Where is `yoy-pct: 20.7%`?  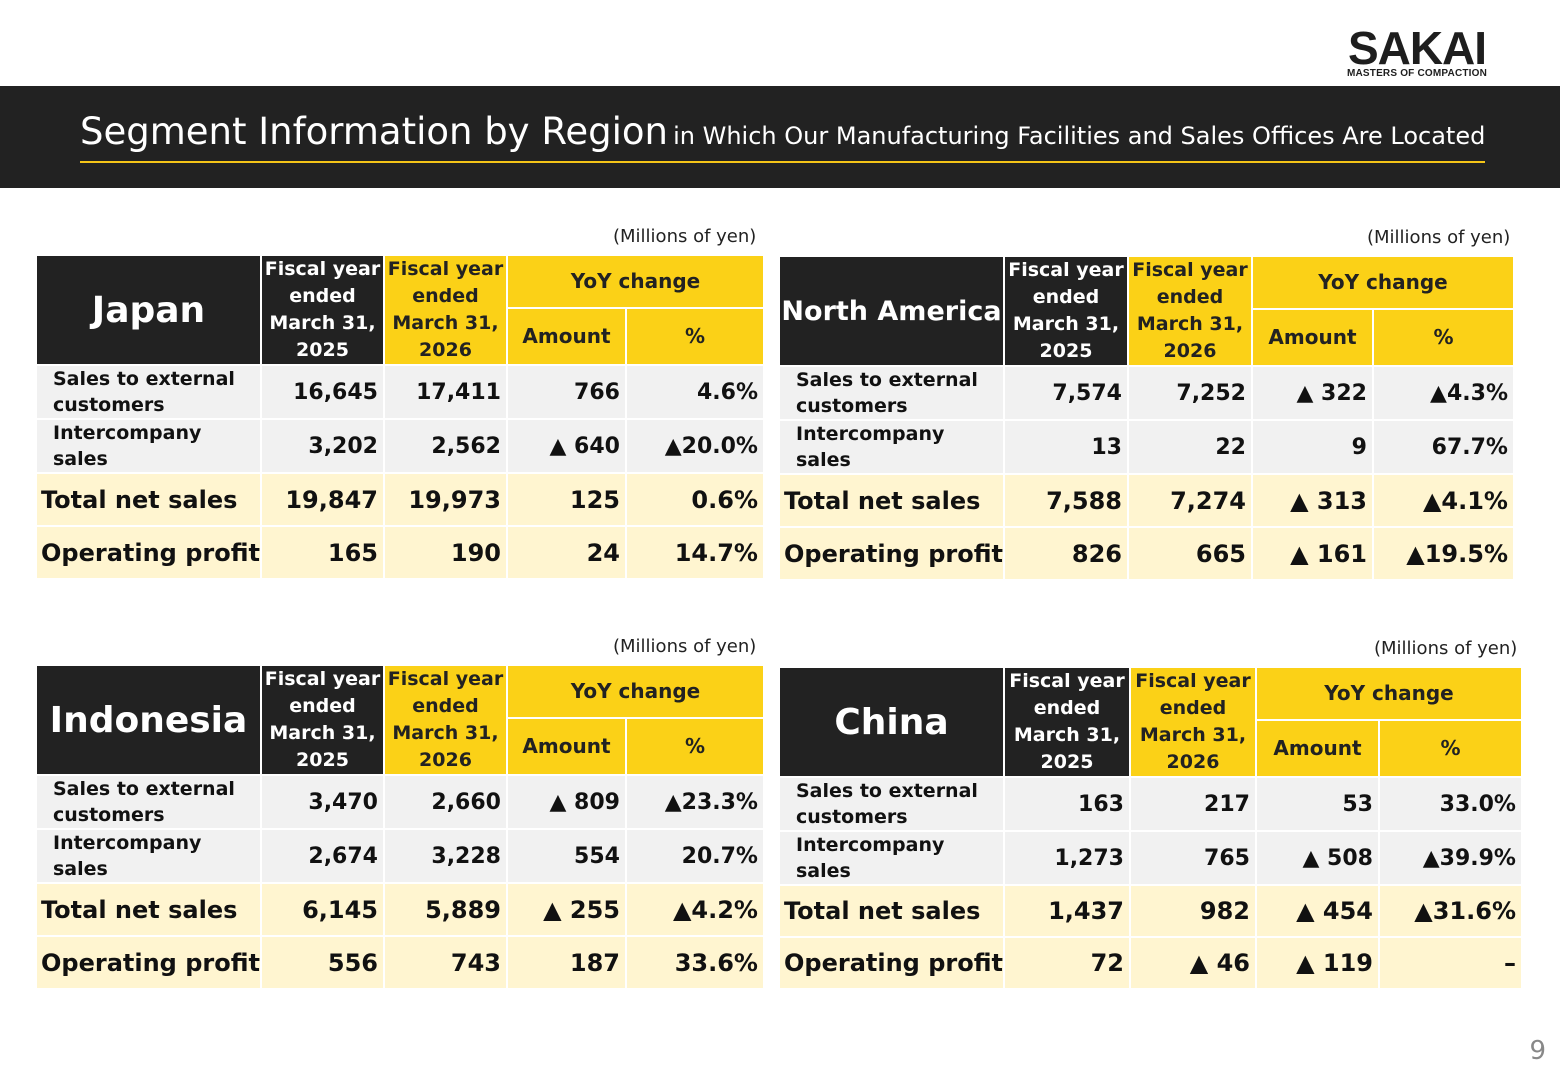
yoy-pct: 20.7% is located at coordinates (694, 856).